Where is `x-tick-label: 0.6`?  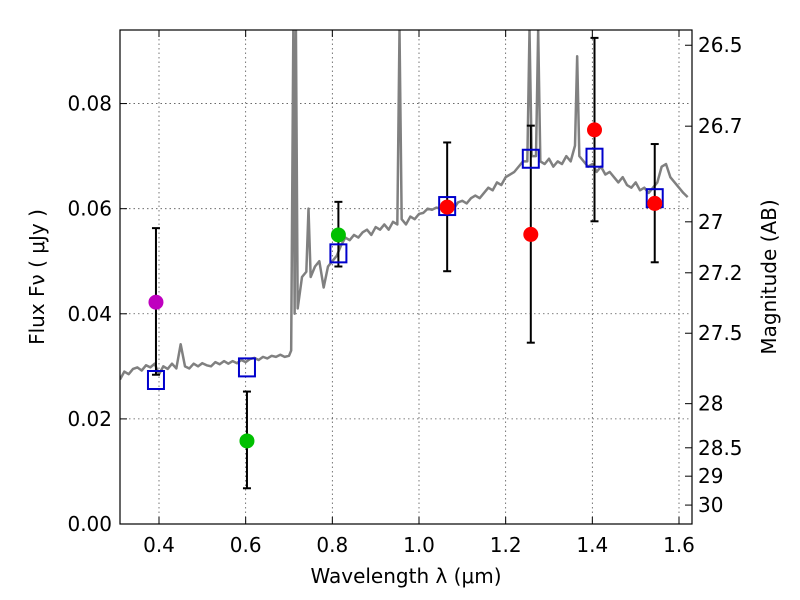 x-tick-label: 0.6 is located at coordinates (246, 545).